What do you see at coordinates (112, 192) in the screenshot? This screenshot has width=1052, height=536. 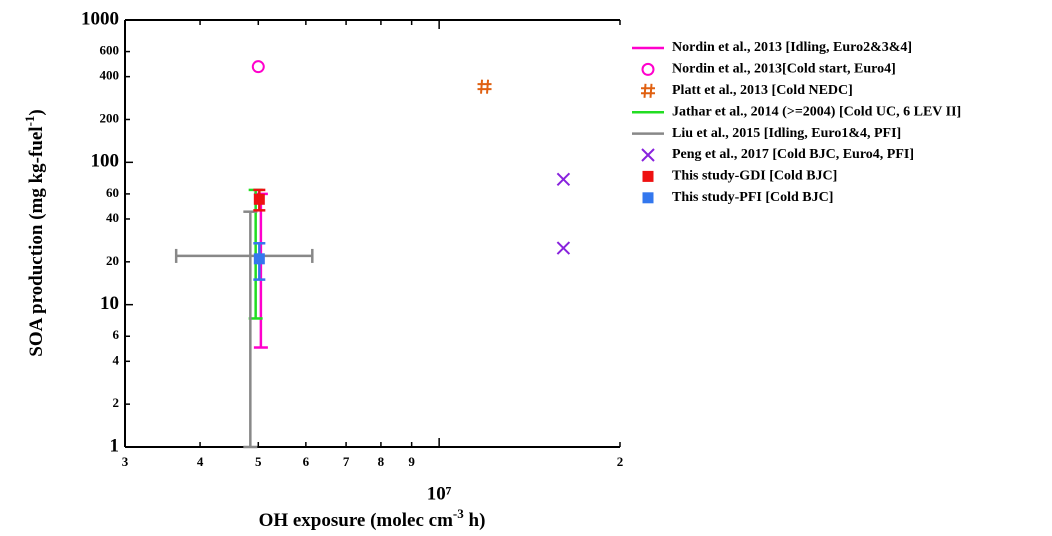 I see `y-tick-label: 60` at bounding box center [112, 192].